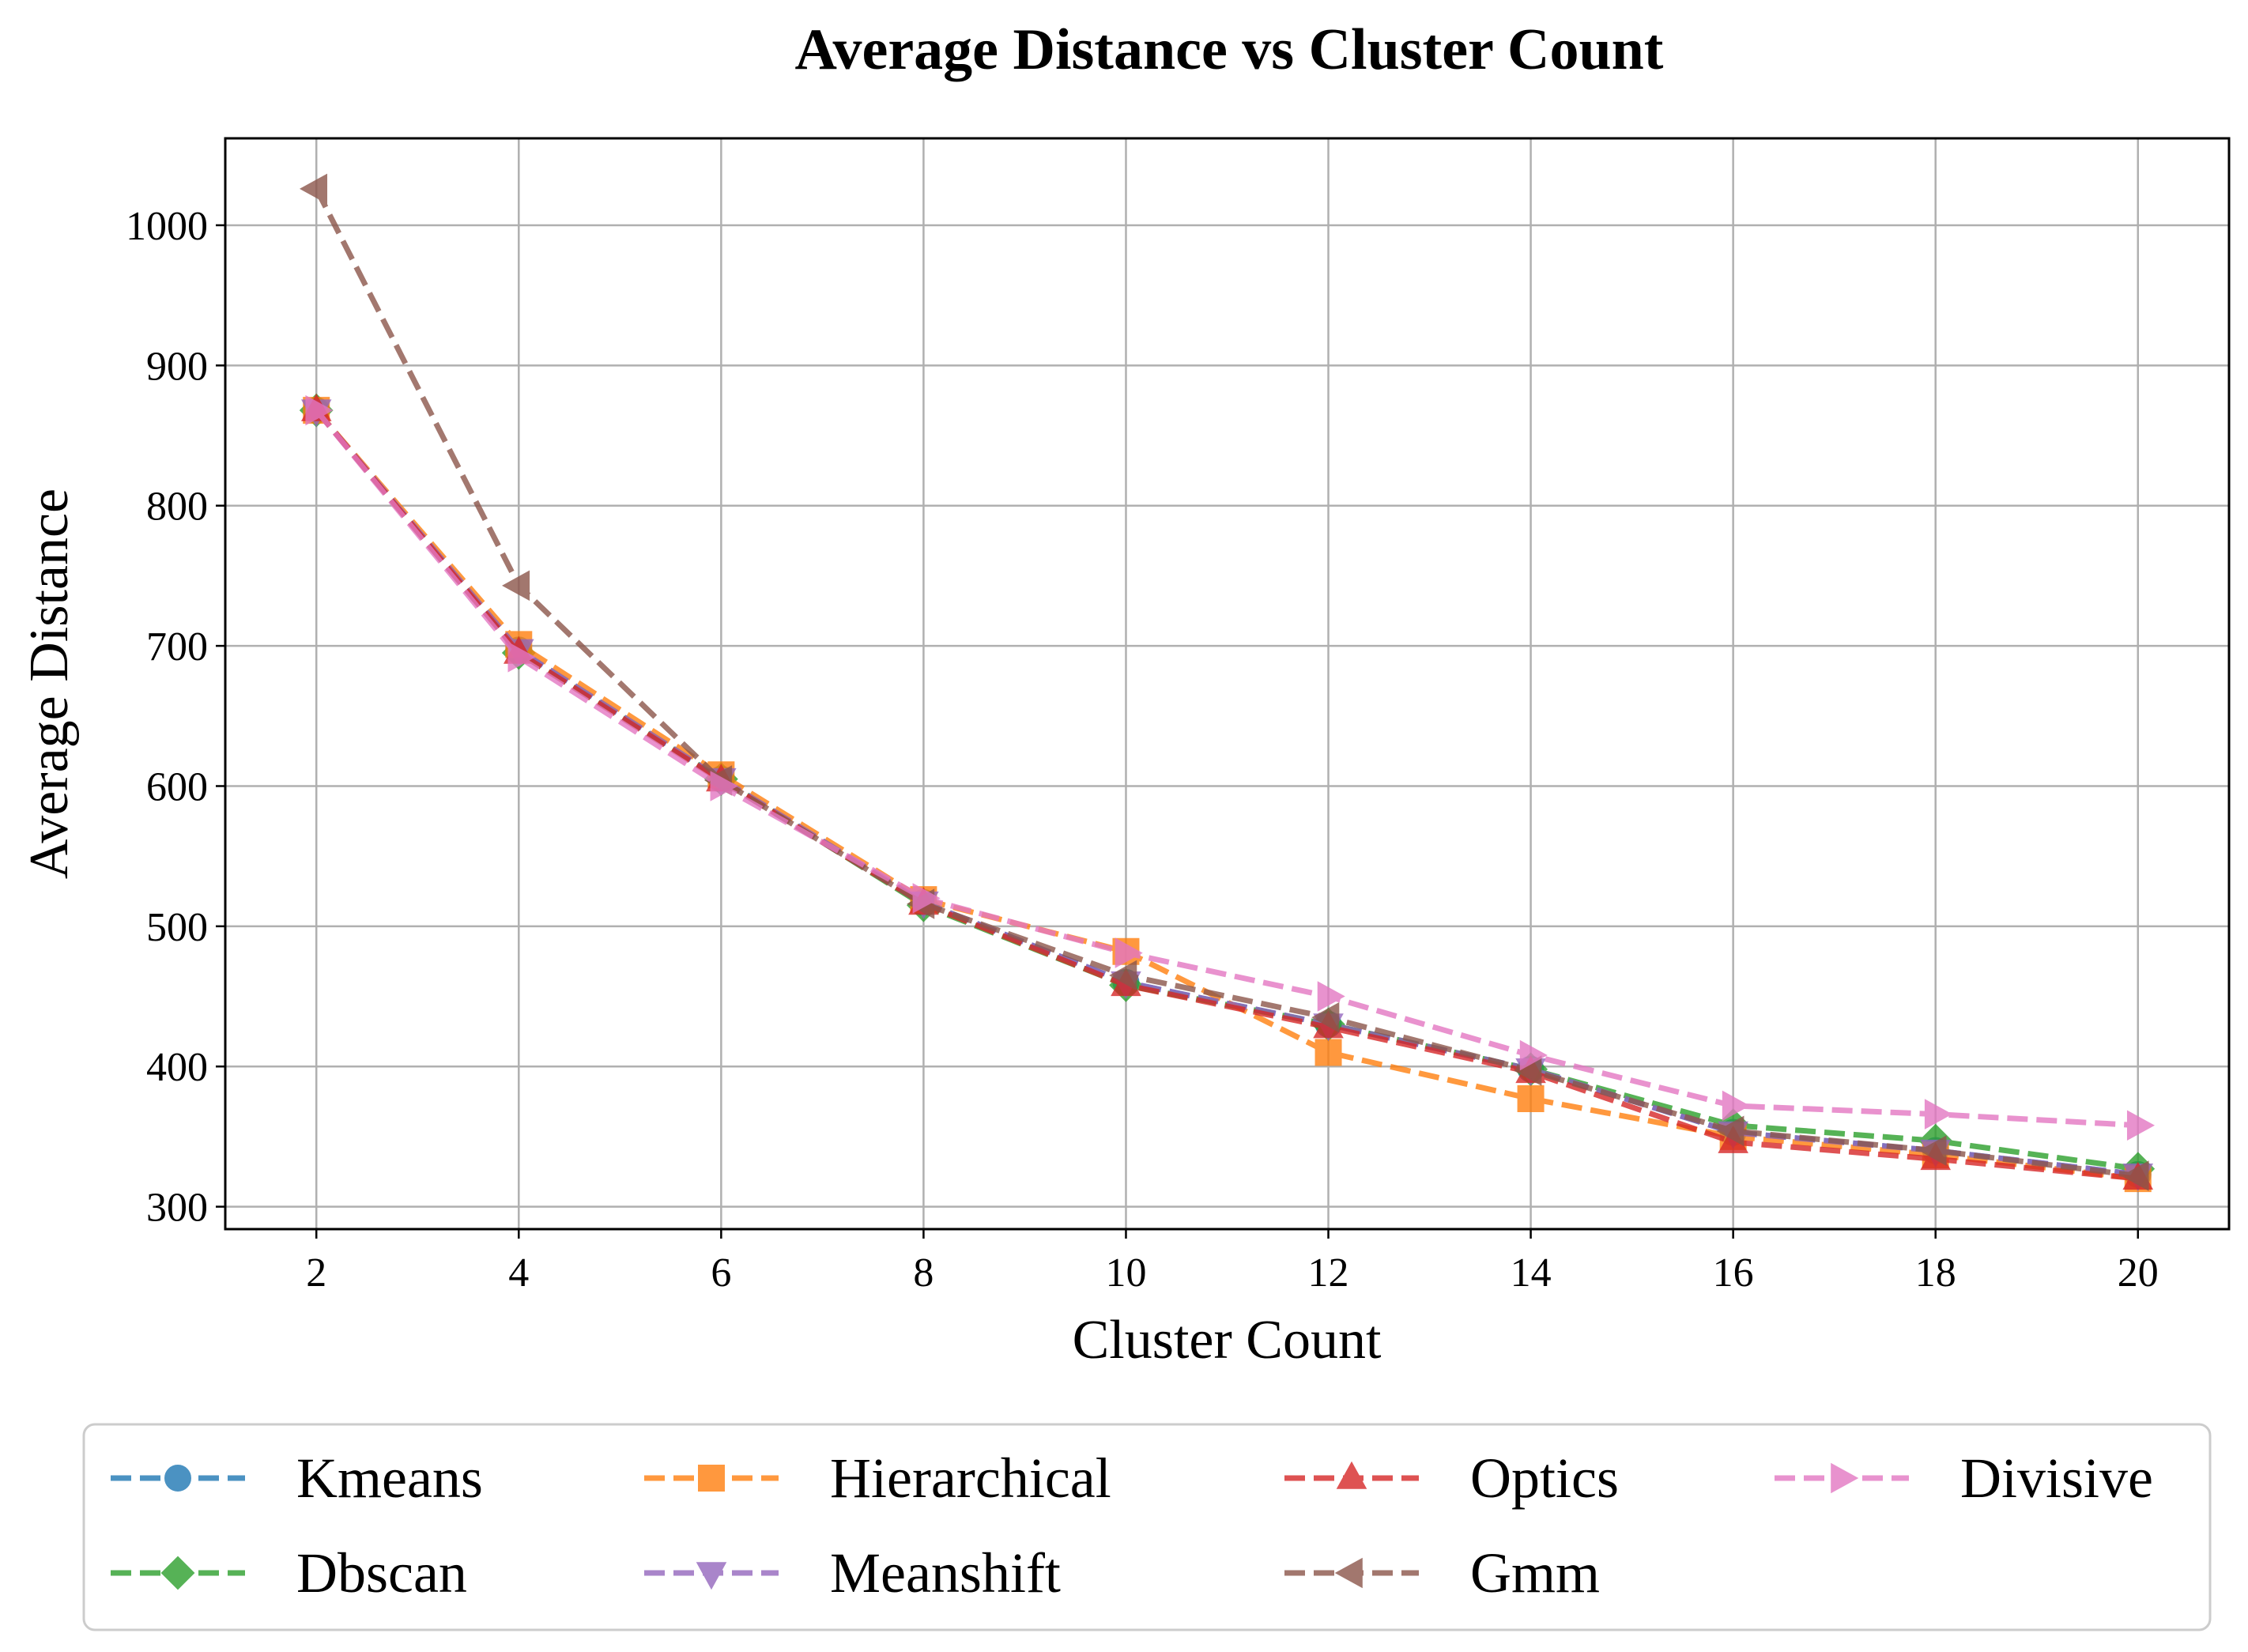 The image size is (2248, 1652). What do you see at coordinates (2138, 1273) in the screenshot?
I see `x-tick-label: 20` at bounding box center [2138, 1273].